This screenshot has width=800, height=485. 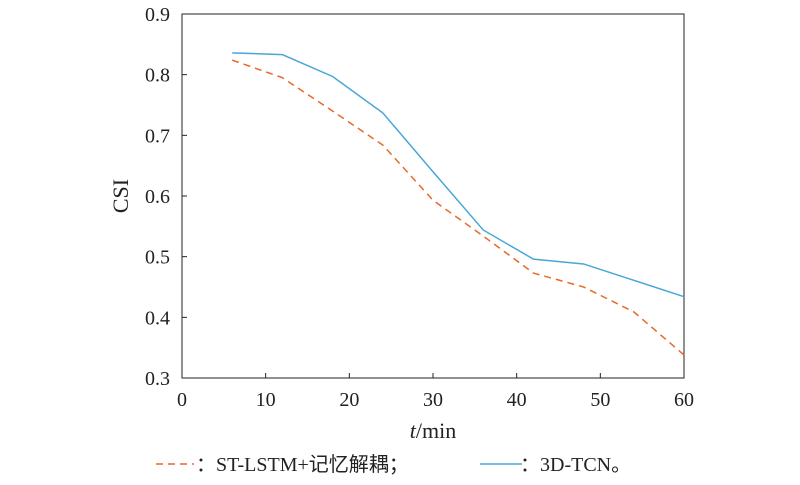 I want to click on x-tick-label: 20, so click(x=349, y=400).